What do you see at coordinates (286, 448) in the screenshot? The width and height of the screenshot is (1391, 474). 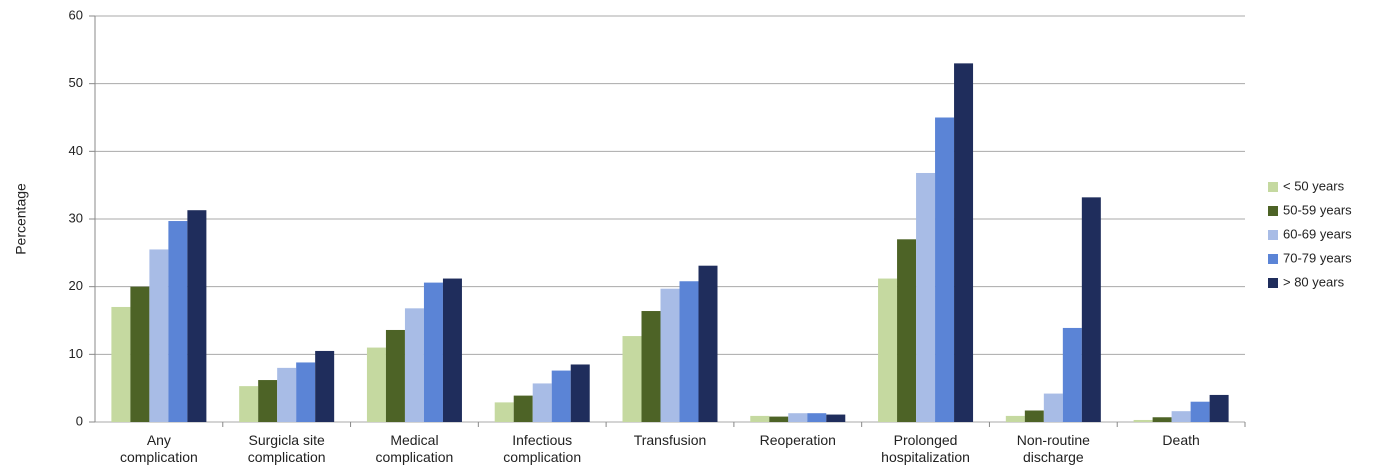 I see `x-tick-label: Surgicla site complication` at bounding box center [286, 448].